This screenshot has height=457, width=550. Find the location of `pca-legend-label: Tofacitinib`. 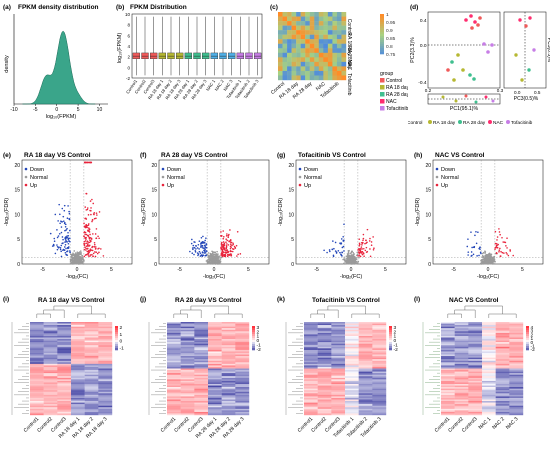

pca-legend-label: Tofacitinib is located at coordinates (522, 123).